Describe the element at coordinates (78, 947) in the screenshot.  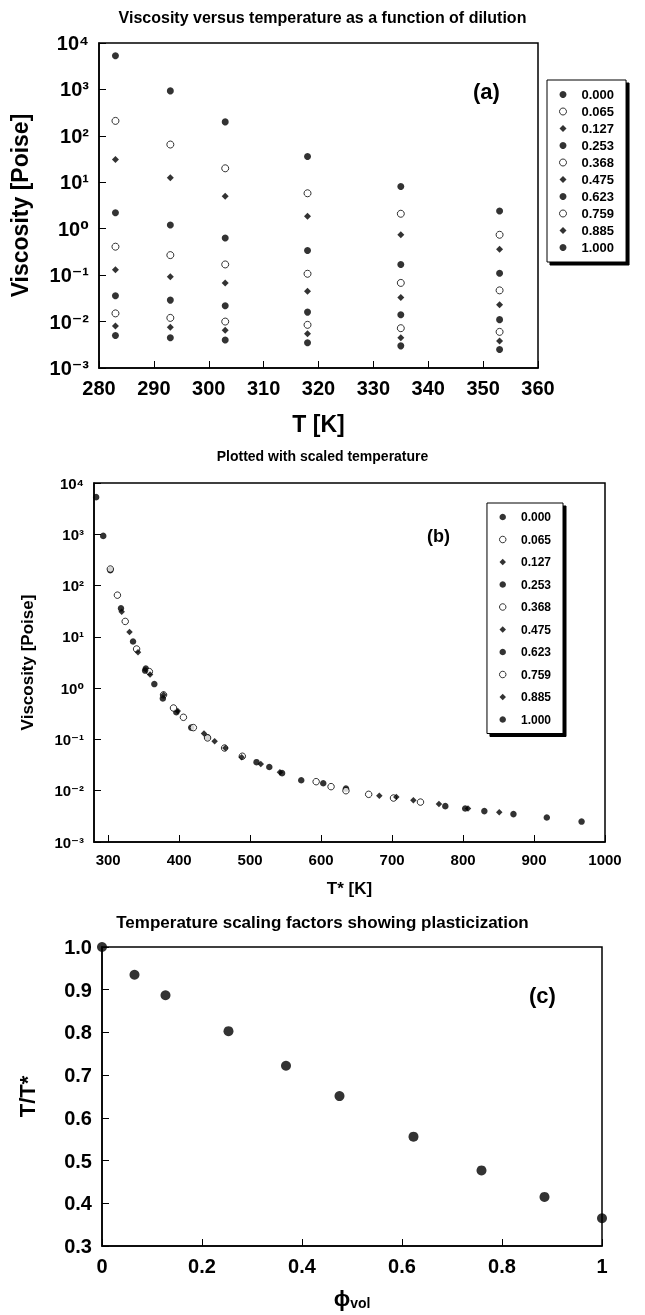
I see `y-tick-label: 1.0` at that location.